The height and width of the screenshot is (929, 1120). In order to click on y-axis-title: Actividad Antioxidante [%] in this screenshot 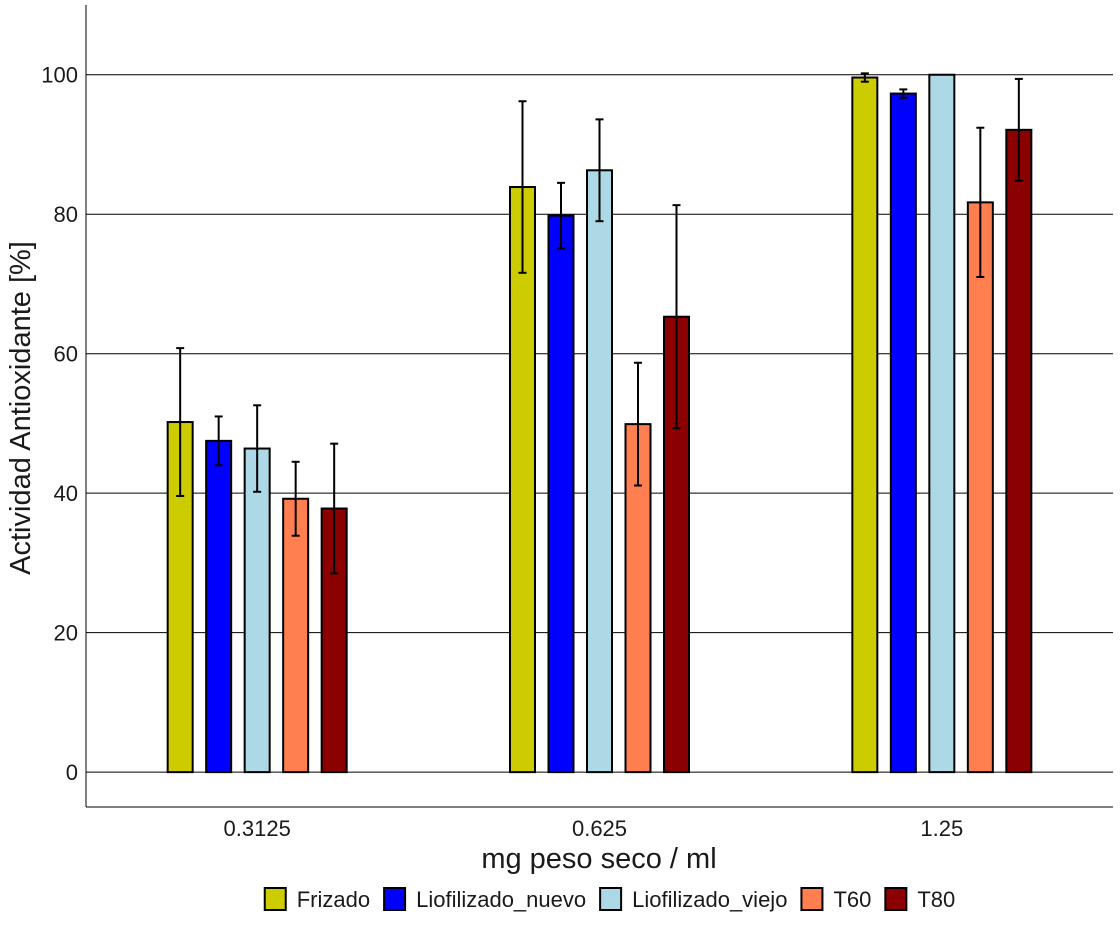, I will do `click(21, 408)`.